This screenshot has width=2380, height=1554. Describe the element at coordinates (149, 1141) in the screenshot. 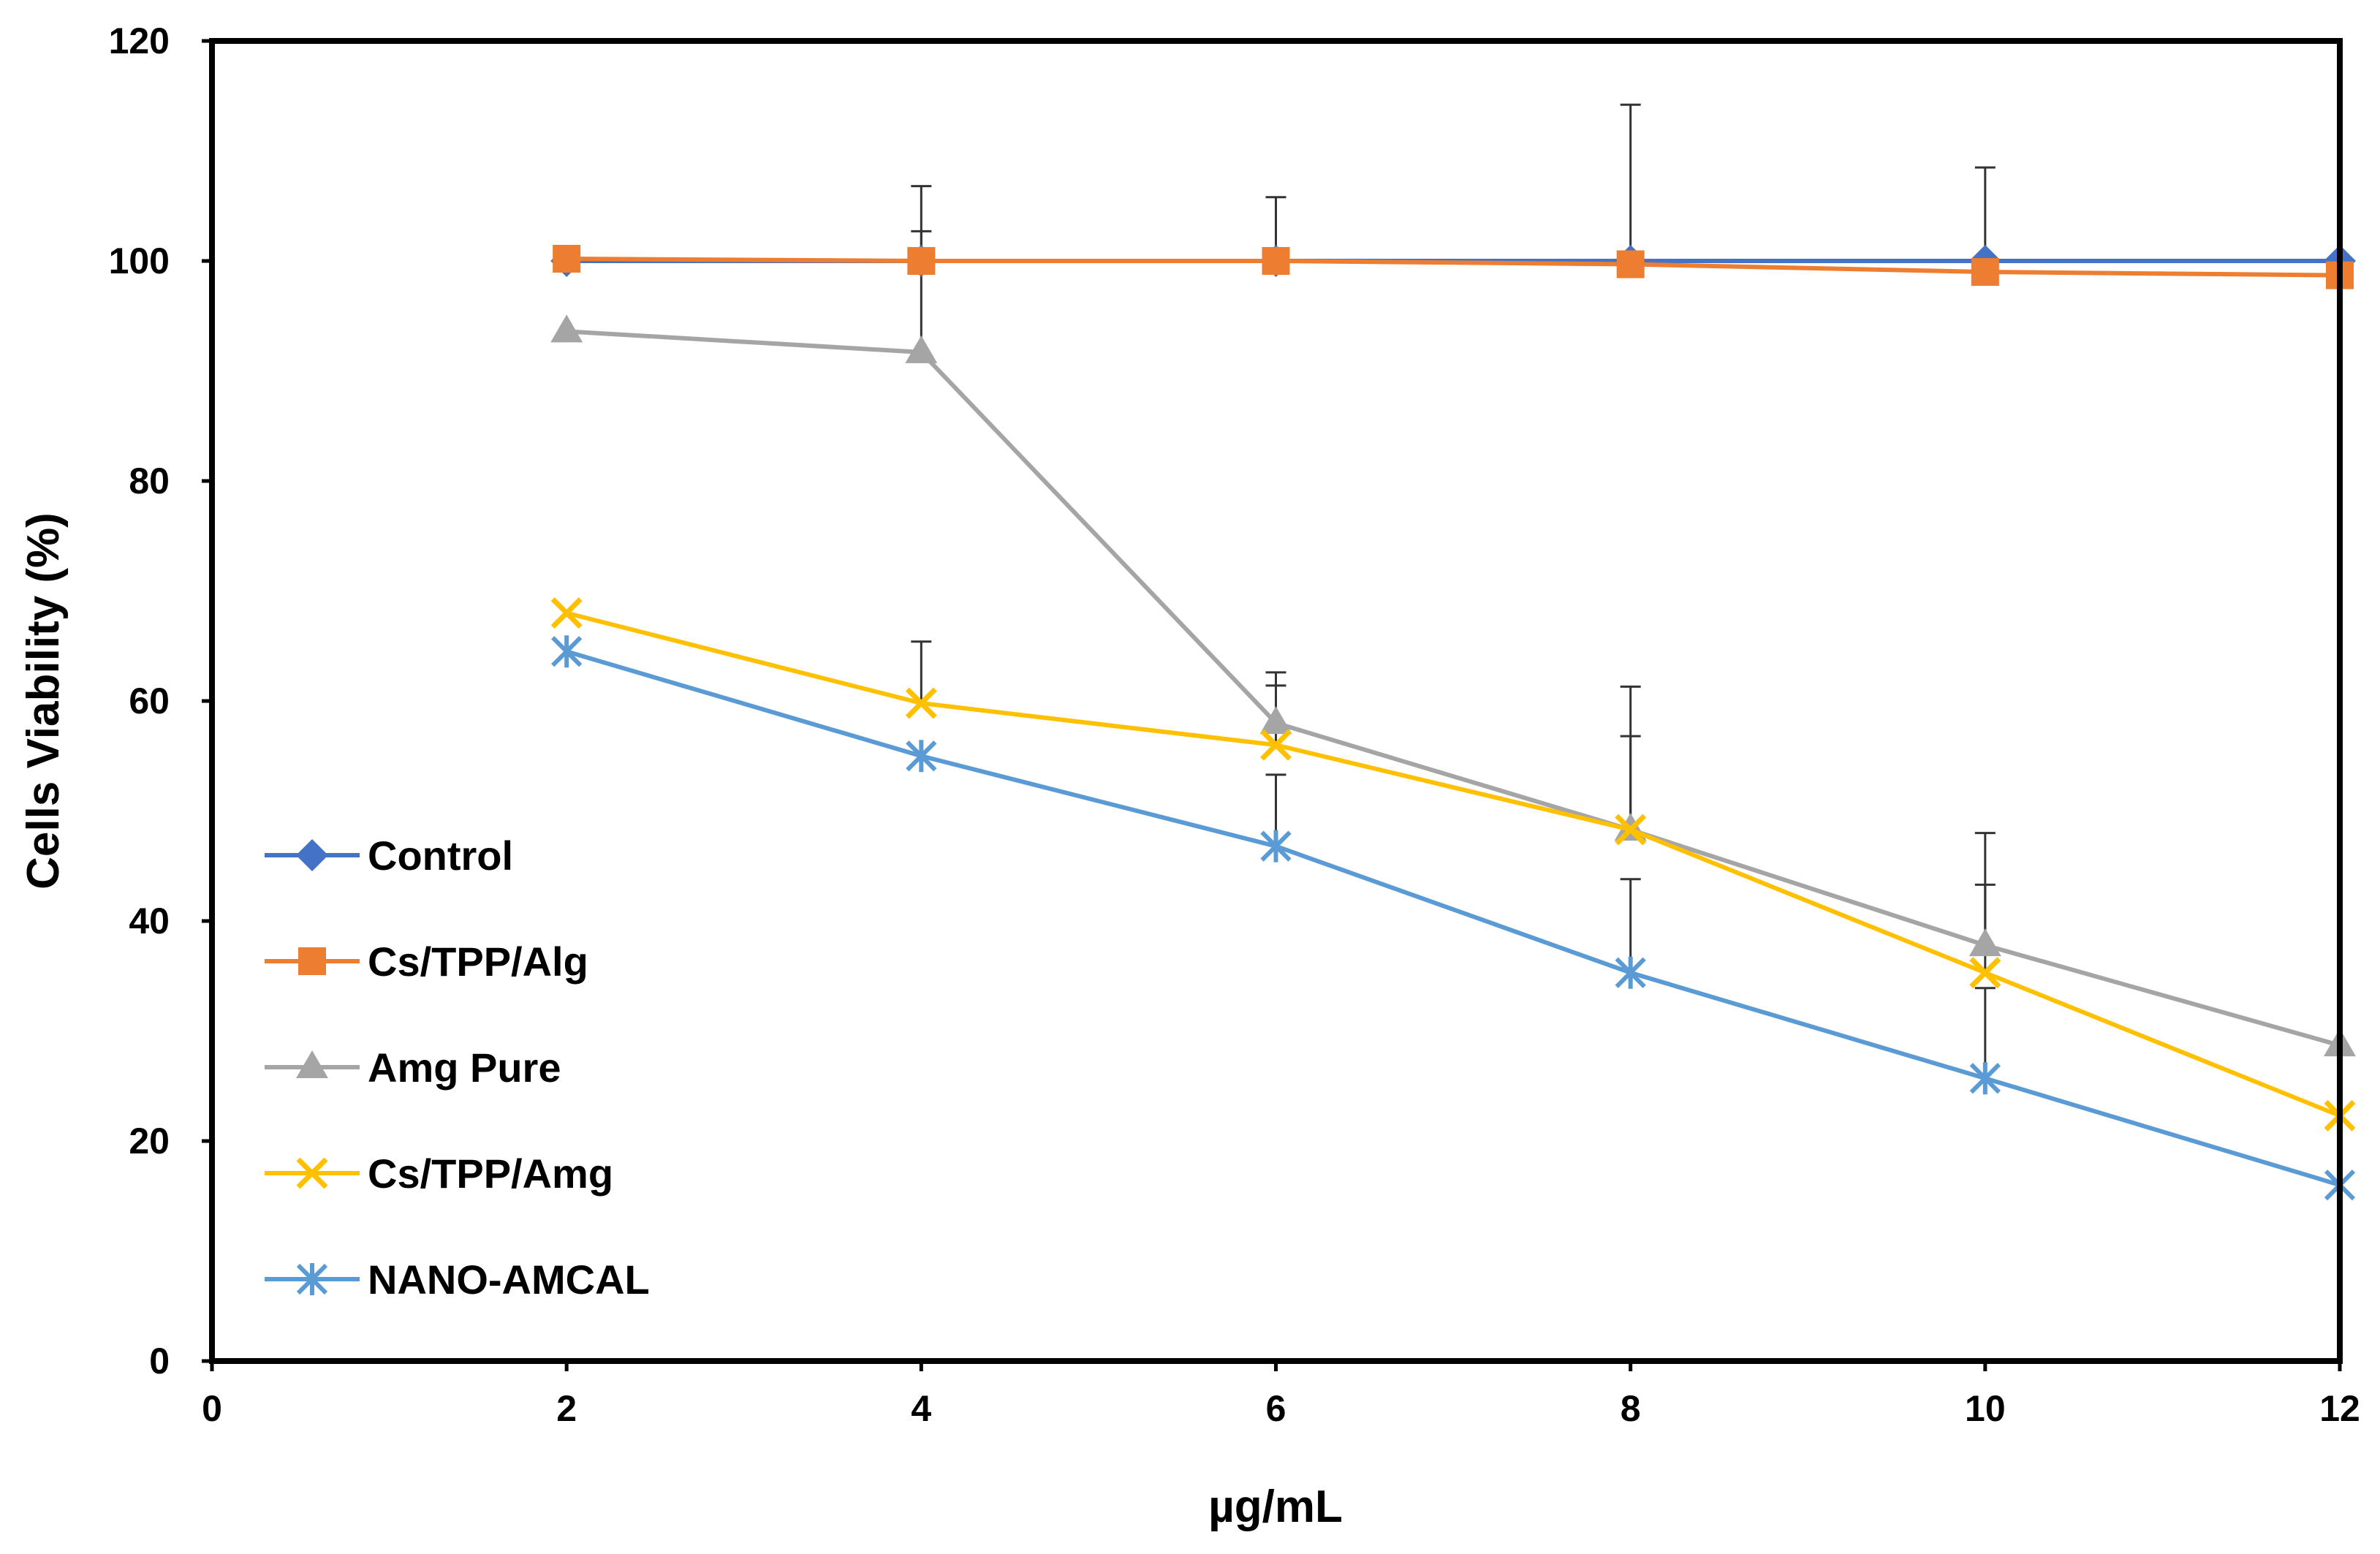

I see `y-tick-label-20: 20` at that location.